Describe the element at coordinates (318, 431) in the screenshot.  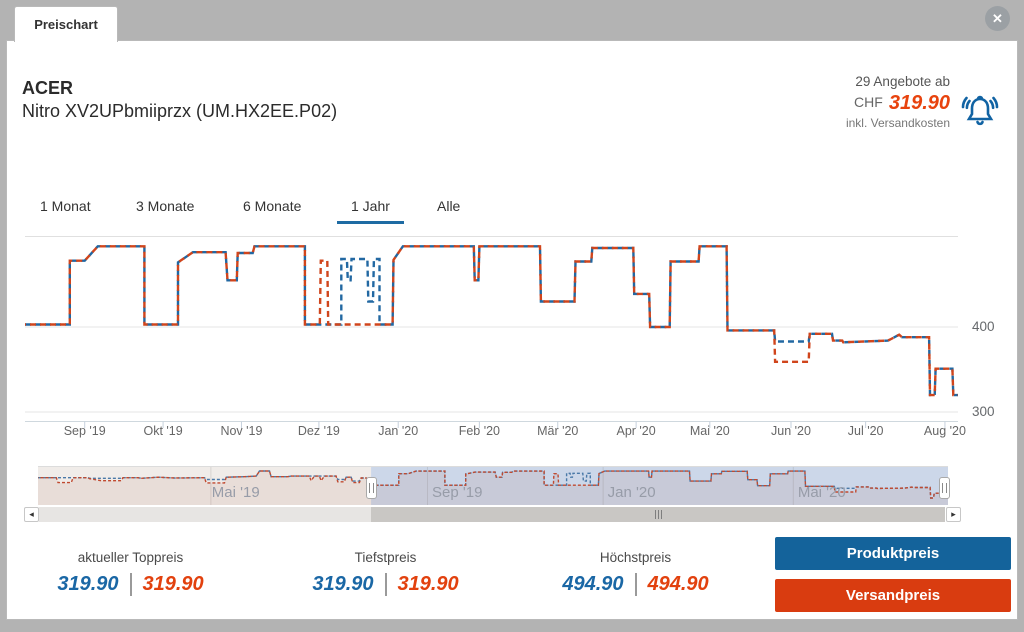
I see `x-axis-label: Dez '19` at that location.